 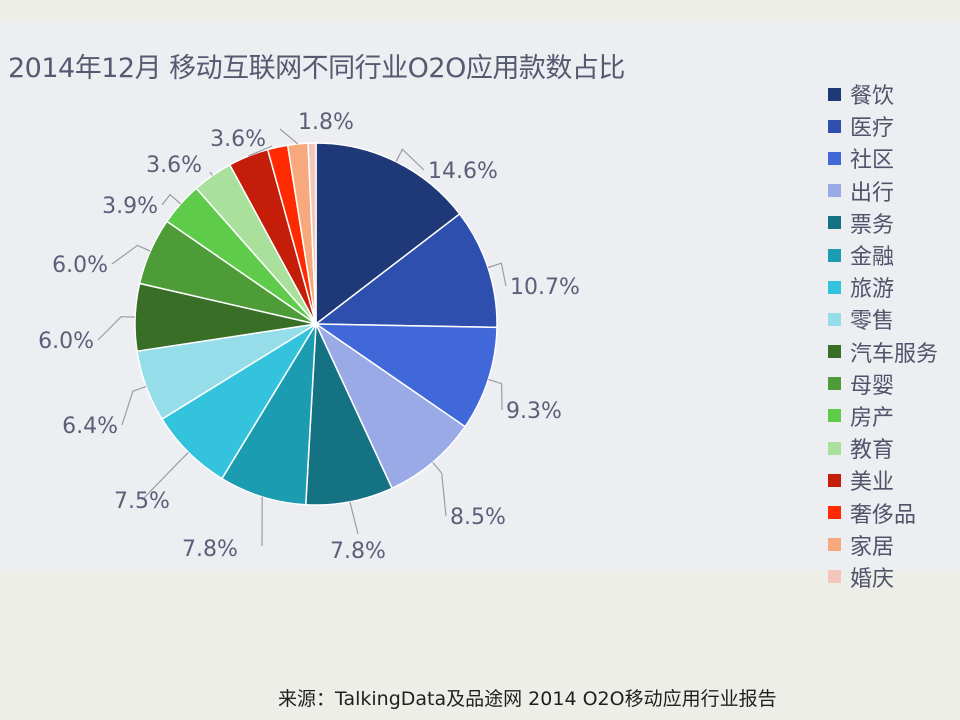 What do you see at coordinates (142, 501) in the screenshot?
I see `data-label: 7.5%` at bounding box center [142, 501].